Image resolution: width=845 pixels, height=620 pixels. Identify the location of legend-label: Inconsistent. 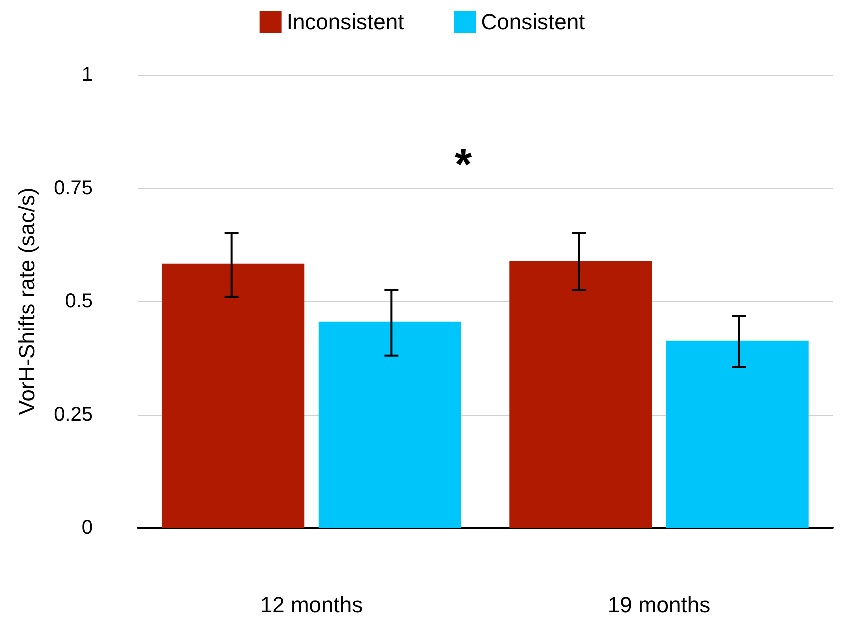
(345, 22).